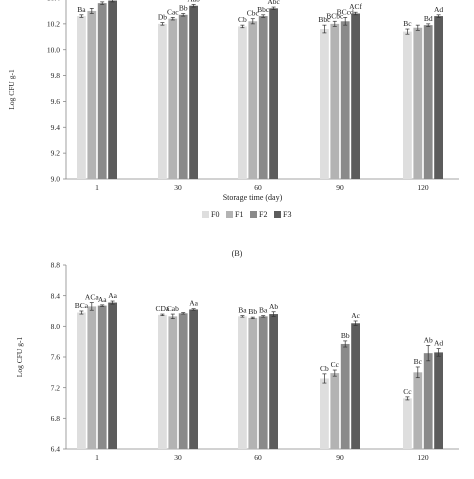  Describe the element at coordinates (324, 368) in the screenshot. I see `data-label: Cb` at that location.